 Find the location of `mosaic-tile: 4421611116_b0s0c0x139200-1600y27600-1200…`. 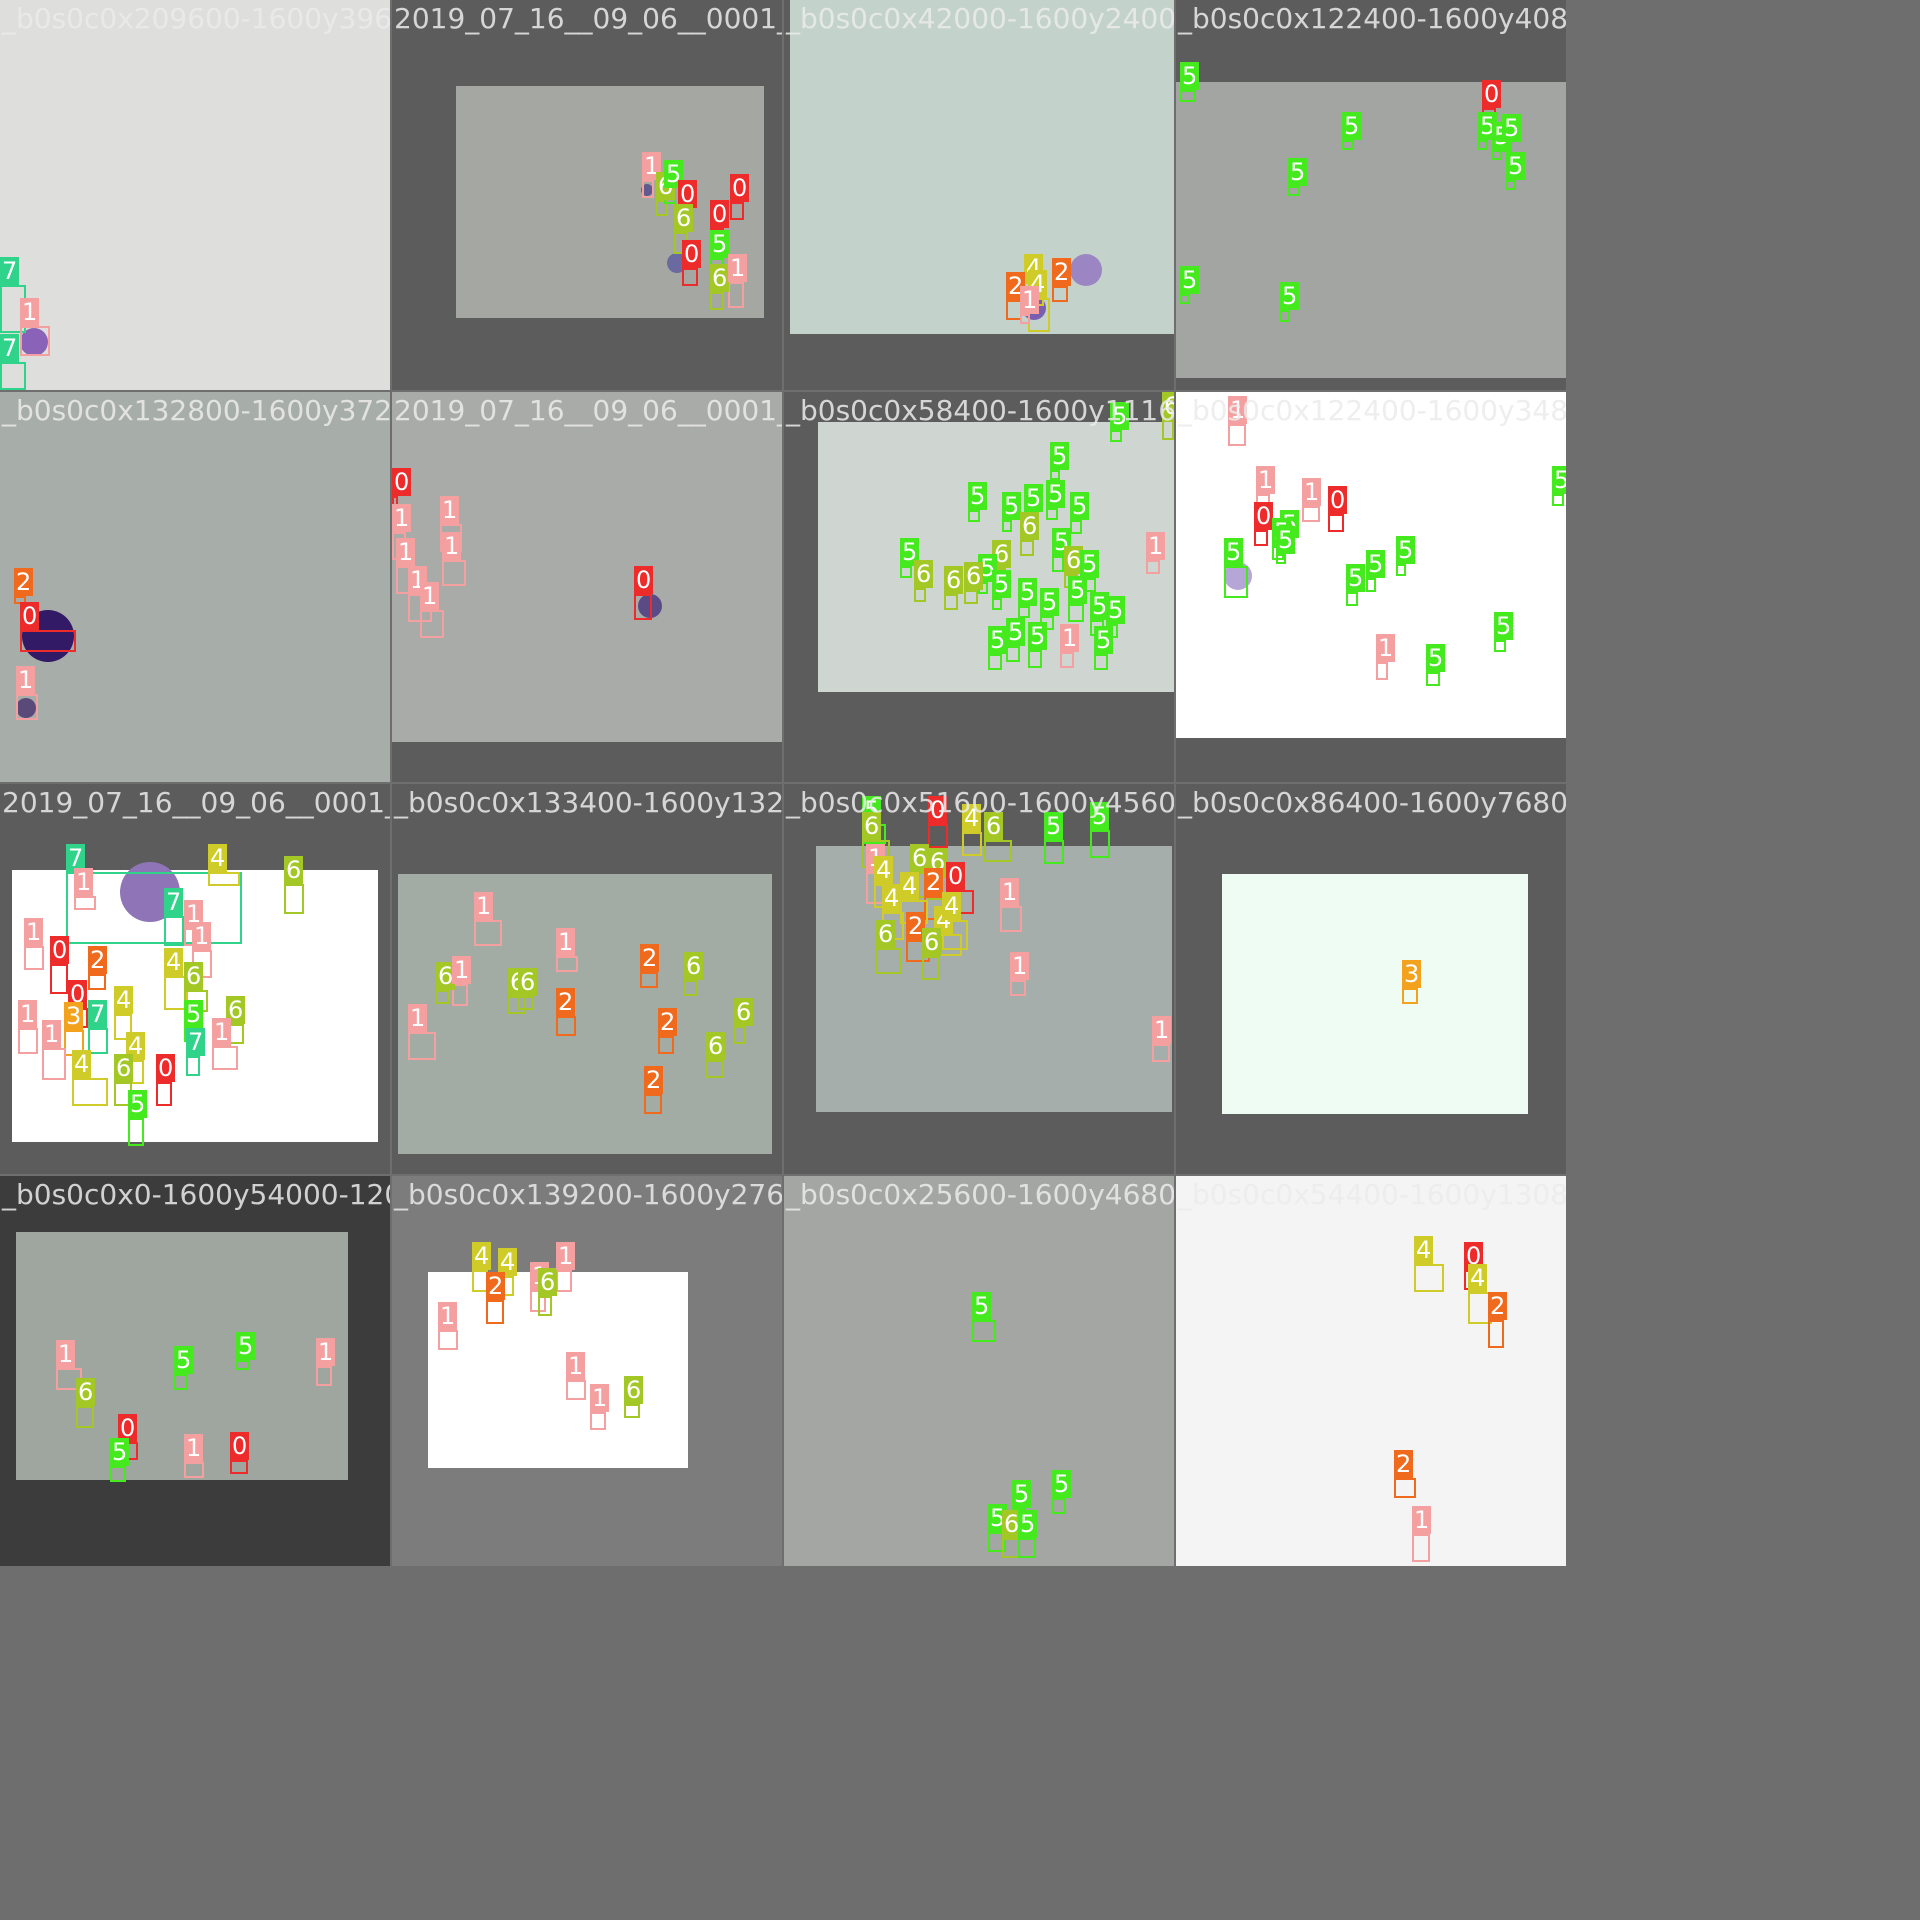

mosaic-tile: 4421611116_b0s0c0x139200-1600y27600-1200… is located at coordinates (587, 1371).